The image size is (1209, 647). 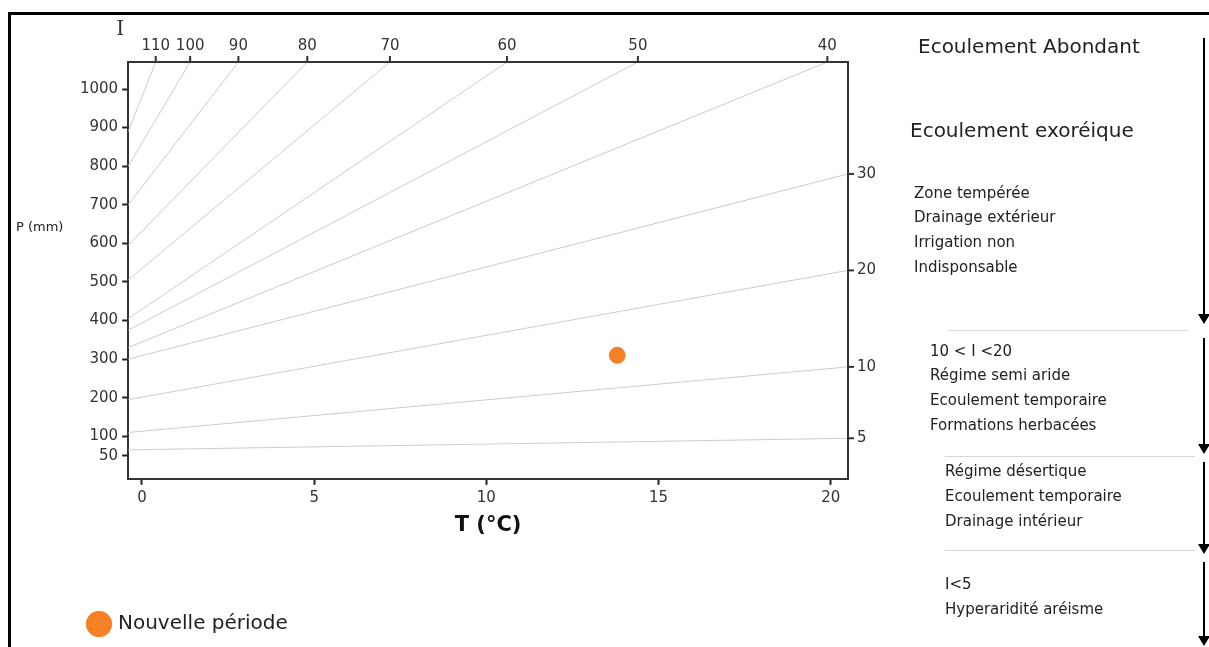 What do you see at coordinates (638, 45) in the screenshot?
I see `annotation: 50` at bounding box center [638, 45].